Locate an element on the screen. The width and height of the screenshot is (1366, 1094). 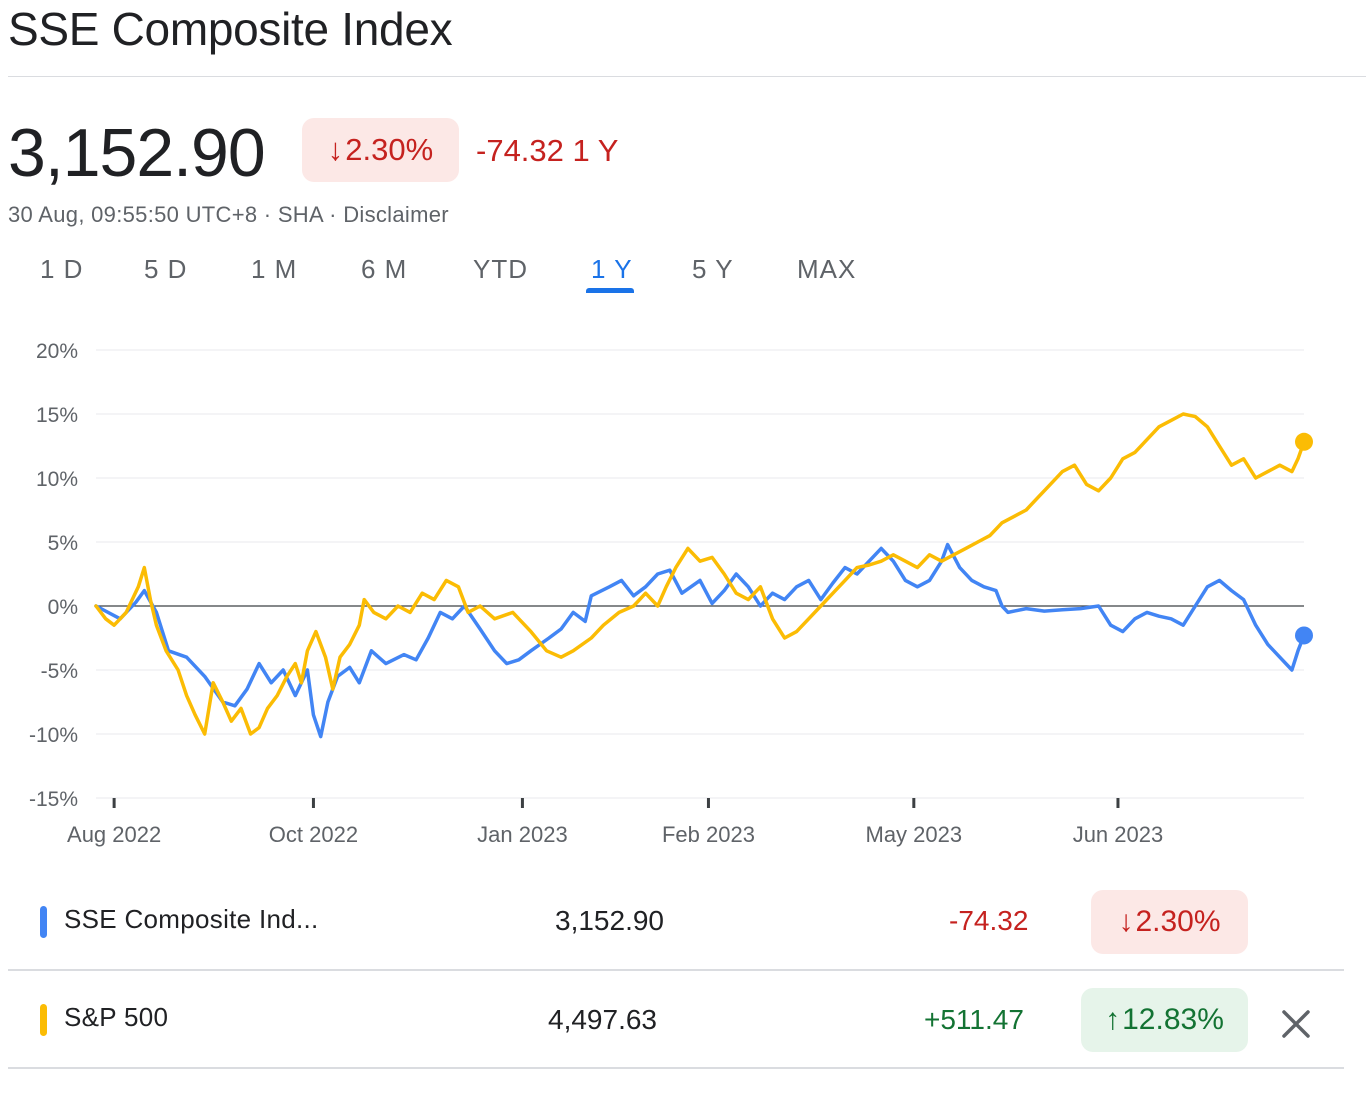
sp500-row-percent: 12.83% is located at coordinates (1173, 1019).